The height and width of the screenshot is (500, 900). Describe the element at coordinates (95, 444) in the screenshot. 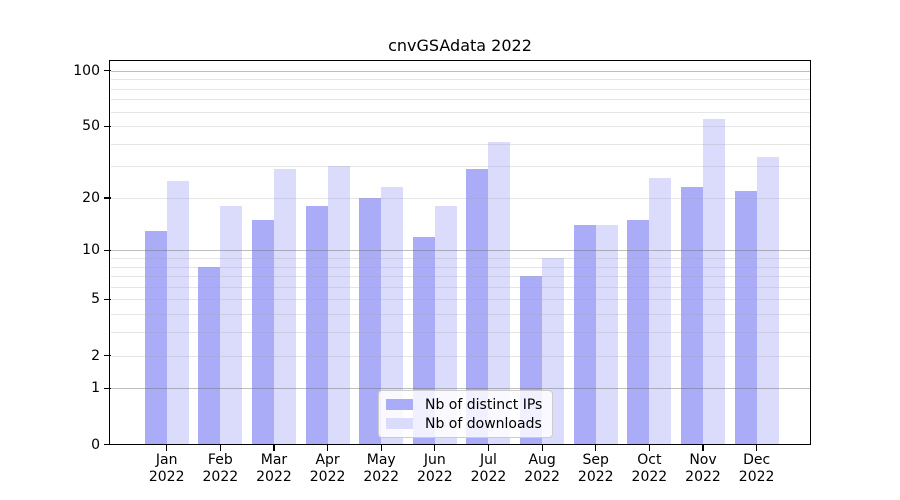

I see `y-tick-label: 0` at that location.